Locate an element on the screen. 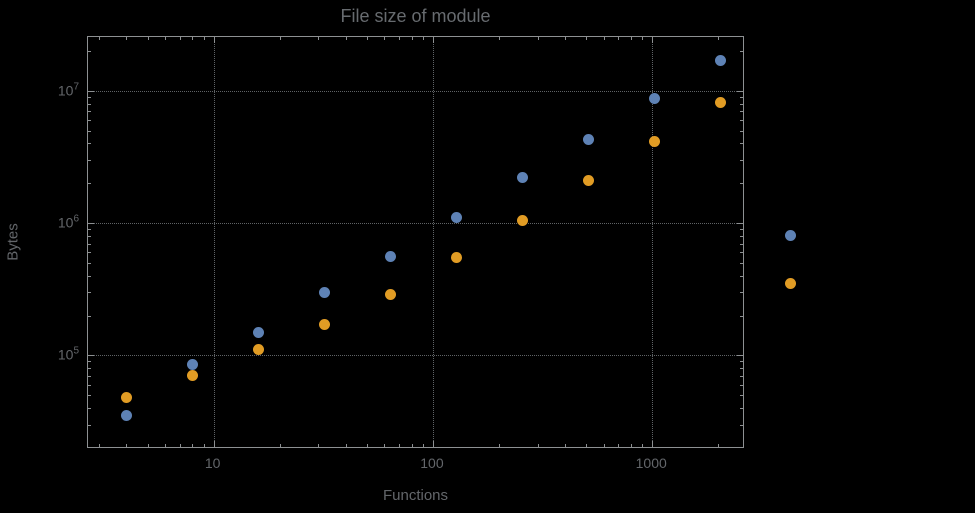 Image resolution: width=975 pixels, height=513 pixels. y-tick-label: 10⁶ is located at coordinates (68, 222).